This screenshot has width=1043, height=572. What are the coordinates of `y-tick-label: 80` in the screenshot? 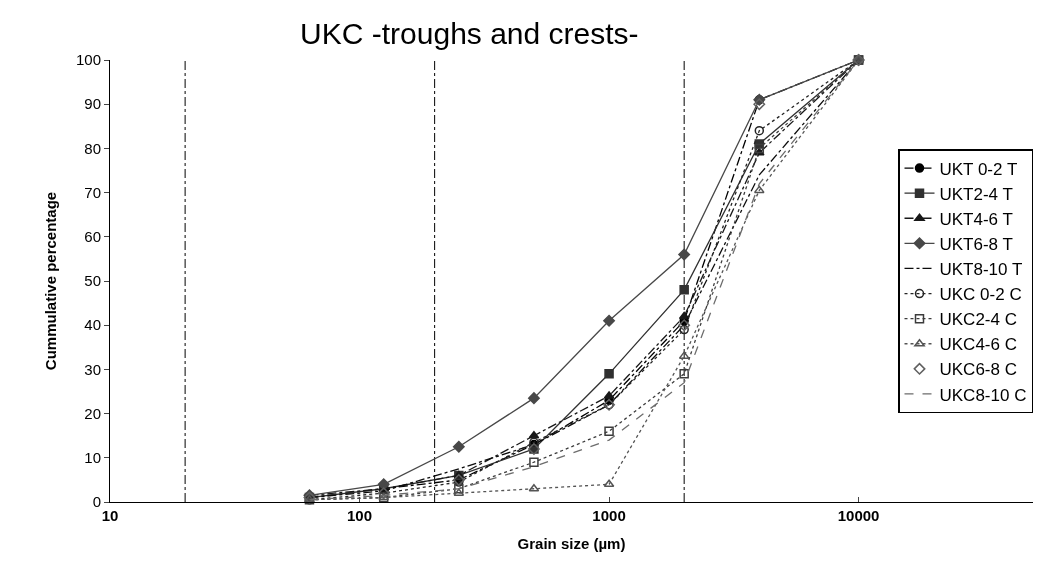 It's located at (92, 148).